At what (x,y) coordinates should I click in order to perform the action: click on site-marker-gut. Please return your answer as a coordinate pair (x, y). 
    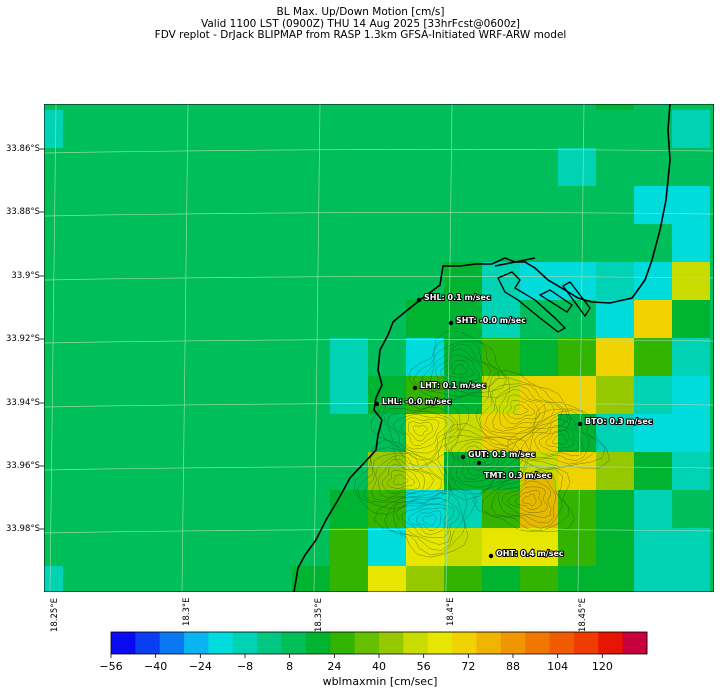
    Looking at the image, I should click on (463, 457).